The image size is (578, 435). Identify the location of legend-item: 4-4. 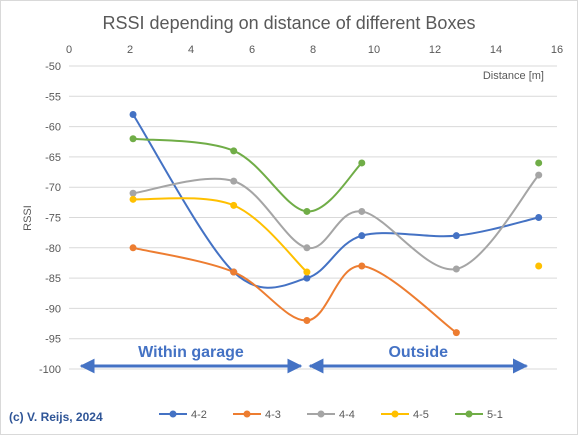
(331, 415).